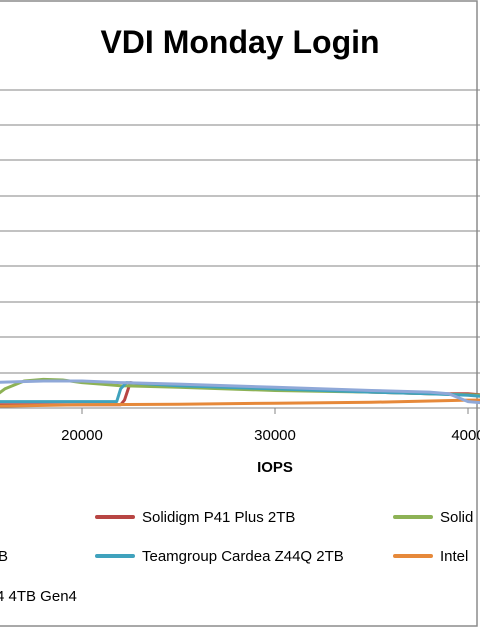 This screenshot has height=627, width=480. Describe the element at coordinates (218, 517) in the screenshot. I see `legend-entry-label: Solidigm P41 Plus 2TB` at that location.